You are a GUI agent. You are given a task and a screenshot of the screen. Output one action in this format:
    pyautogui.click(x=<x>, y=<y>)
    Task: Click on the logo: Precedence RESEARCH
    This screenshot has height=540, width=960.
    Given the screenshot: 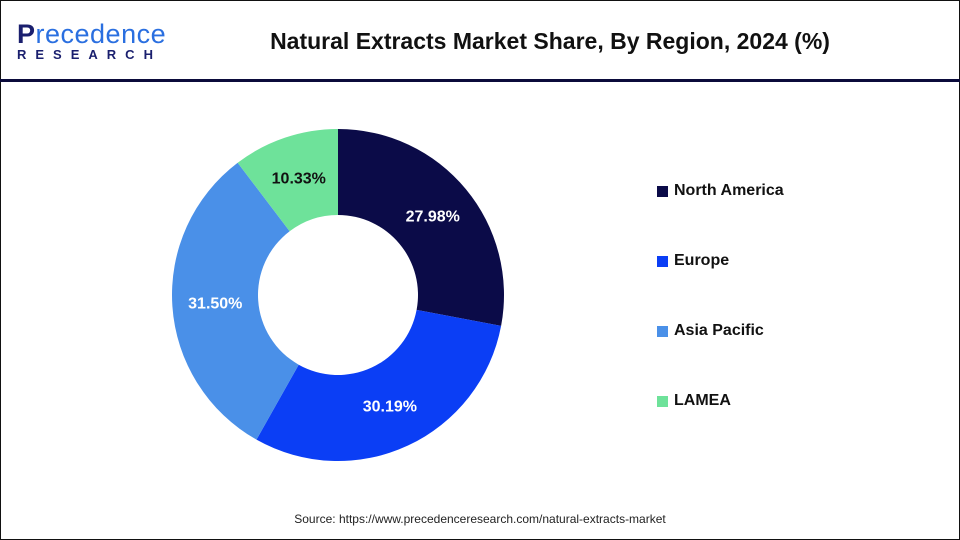 What is the action you would take?
    pyautogui.click(x=91, y=41)
    